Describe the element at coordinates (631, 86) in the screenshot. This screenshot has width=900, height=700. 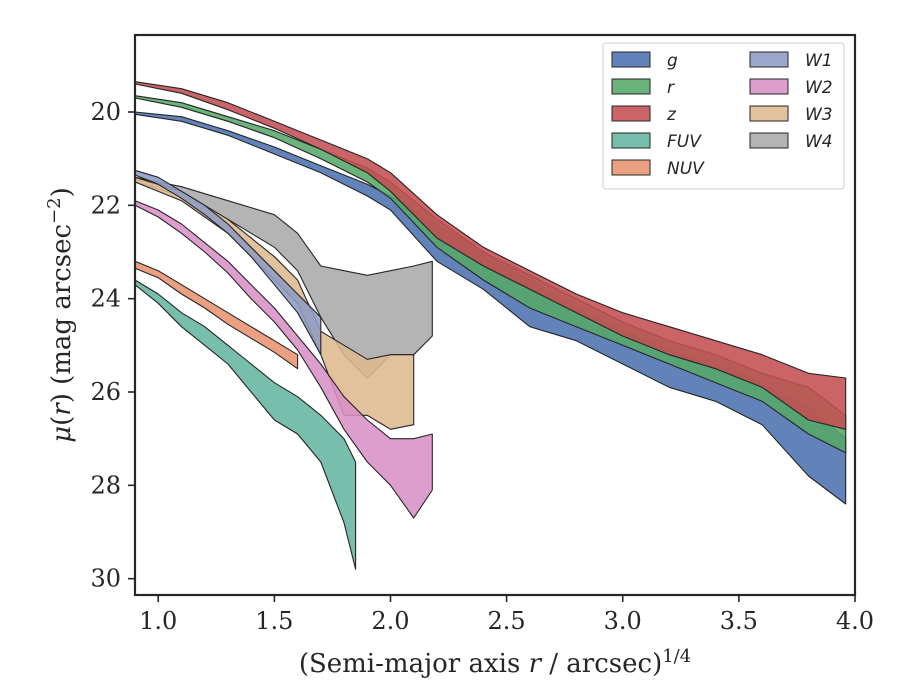
I see `legend-swatch-r` at that location.